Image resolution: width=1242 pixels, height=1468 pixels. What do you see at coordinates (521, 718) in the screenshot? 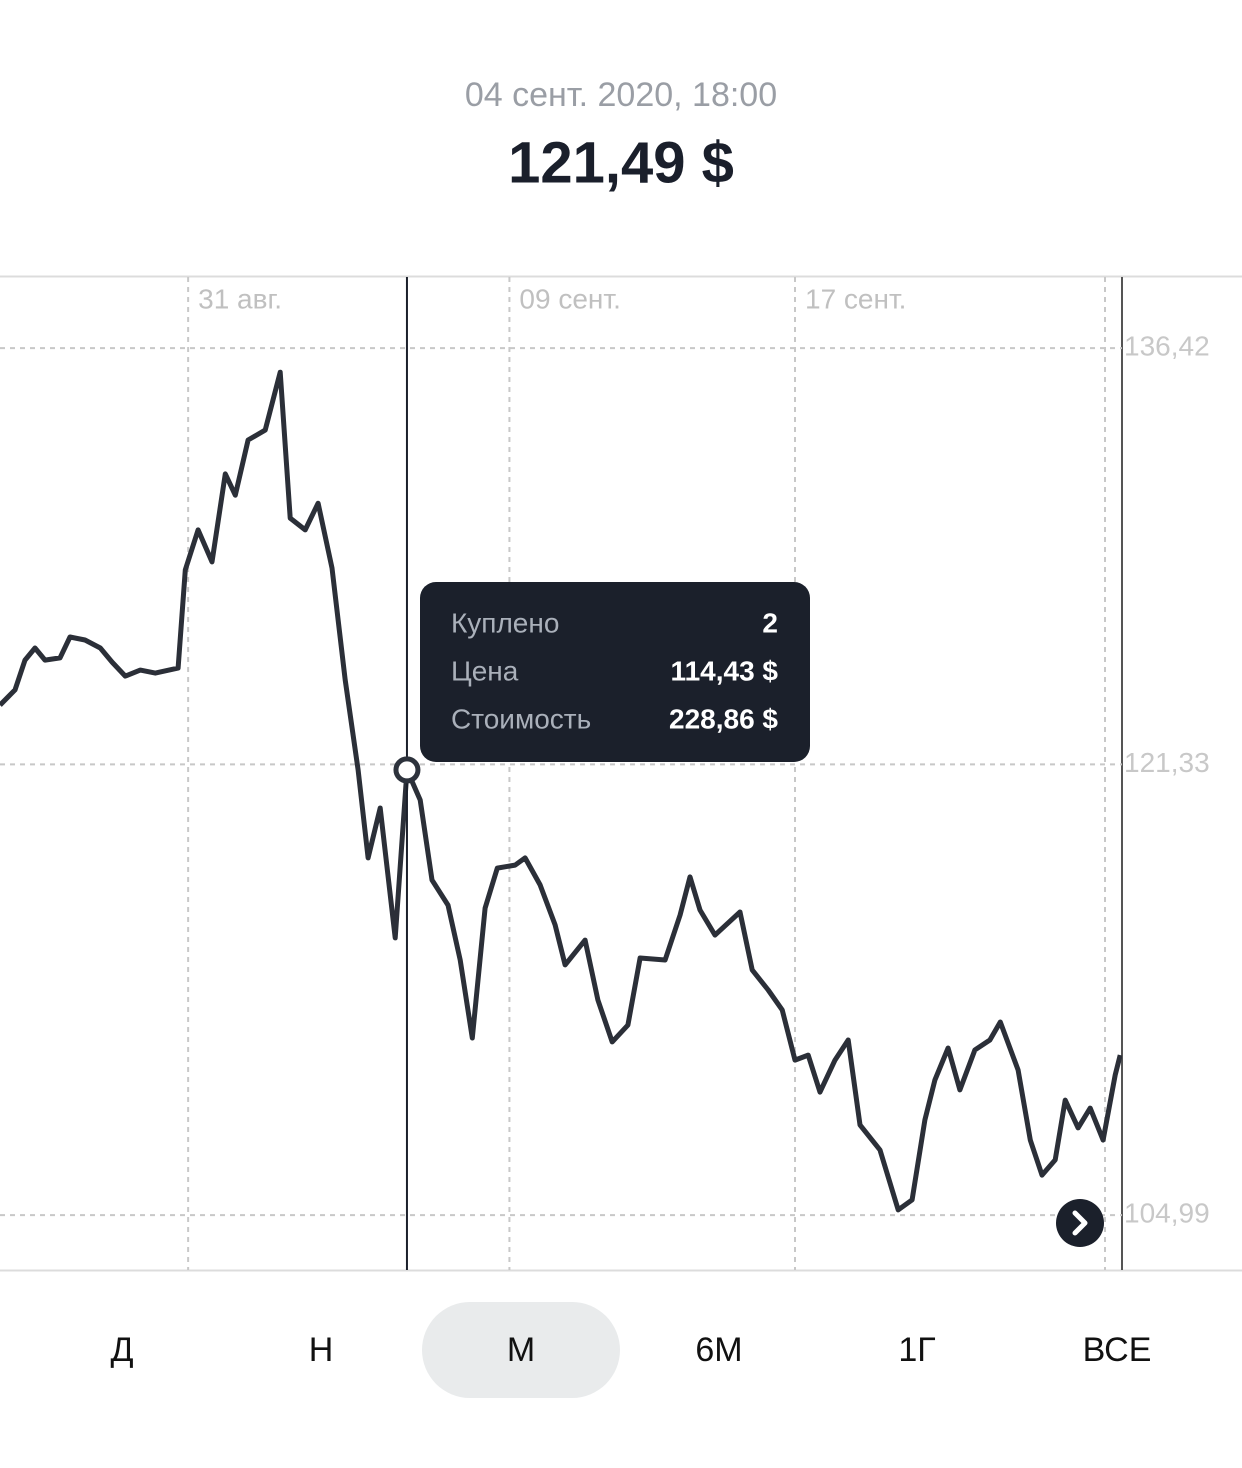
I see `tooltip-label: Стоимость` at bounding box center [521, 718].